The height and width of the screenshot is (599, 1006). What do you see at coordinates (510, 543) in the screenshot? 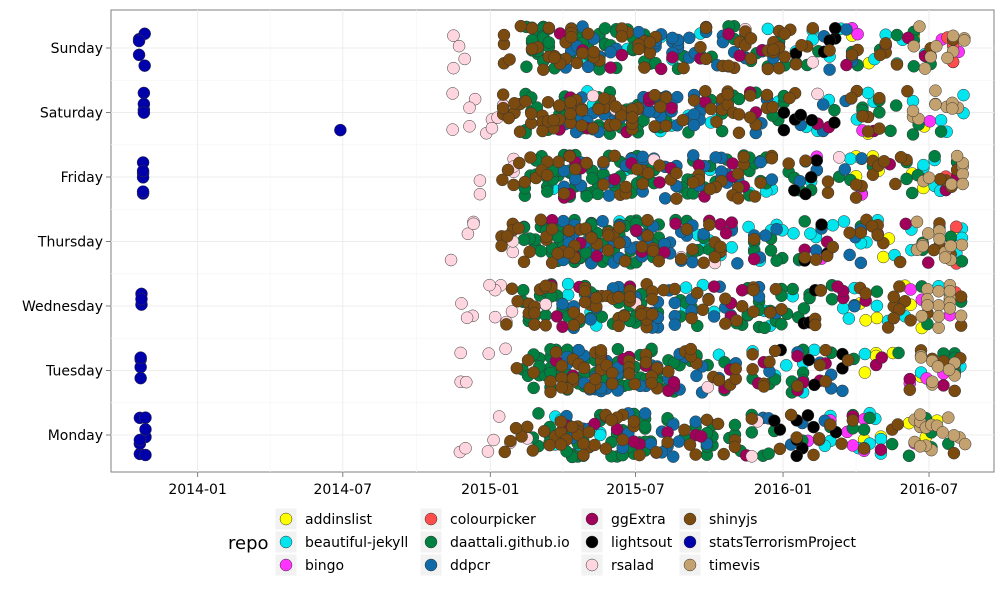
I see `legend-label: daattali.github.io` at bounding box center [510, 543].